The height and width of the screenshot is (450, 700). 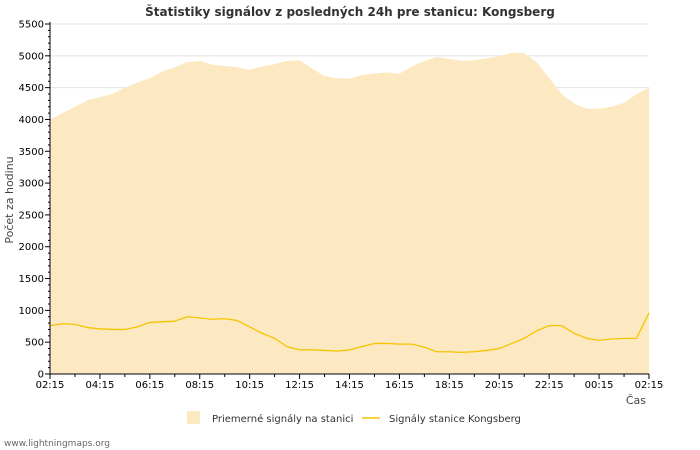 What do you see at coordinates (31, 215) in the screenshot?
I see `y-tick-label-2500: 2500` at bounding box center [31, 215].